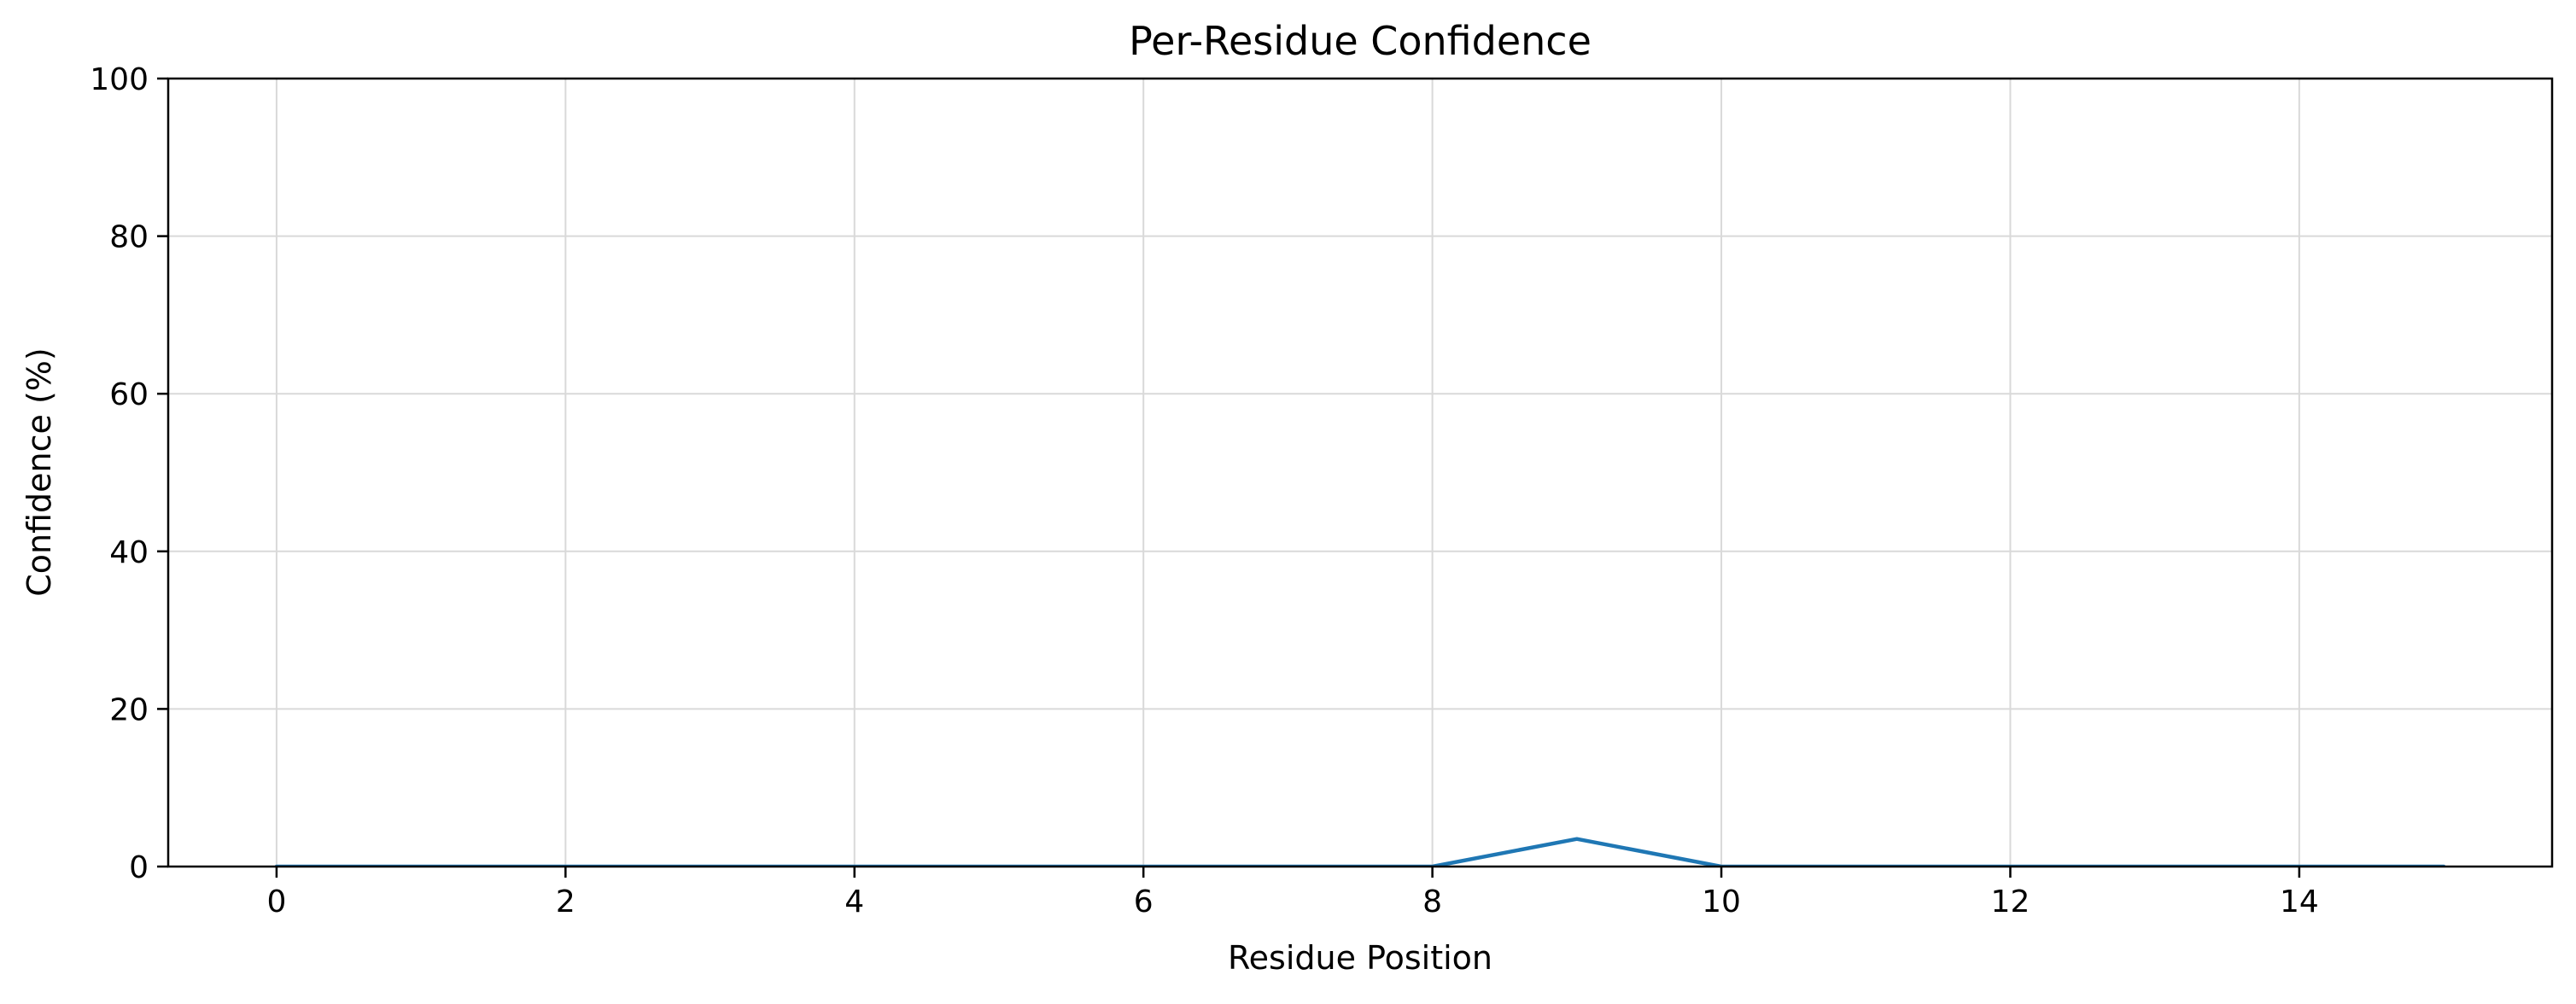  What do you see at coordinates (2299, 901) in the screenshot?
I see `x-tick-label: 14` at bounding box center [2299, 901].